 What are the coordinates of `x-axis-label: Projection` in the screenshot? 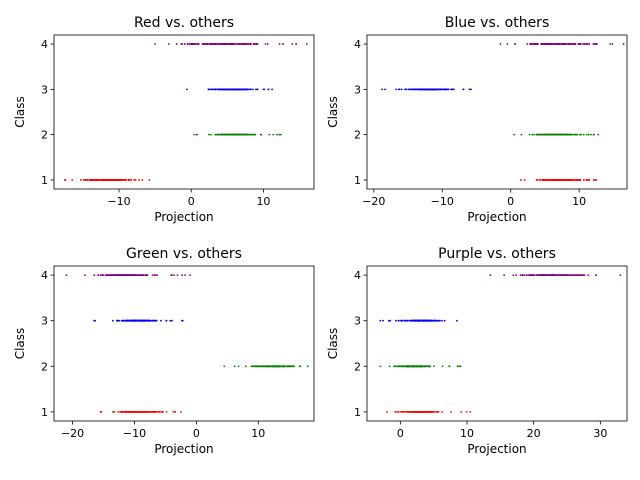 It's located at (496, 449).